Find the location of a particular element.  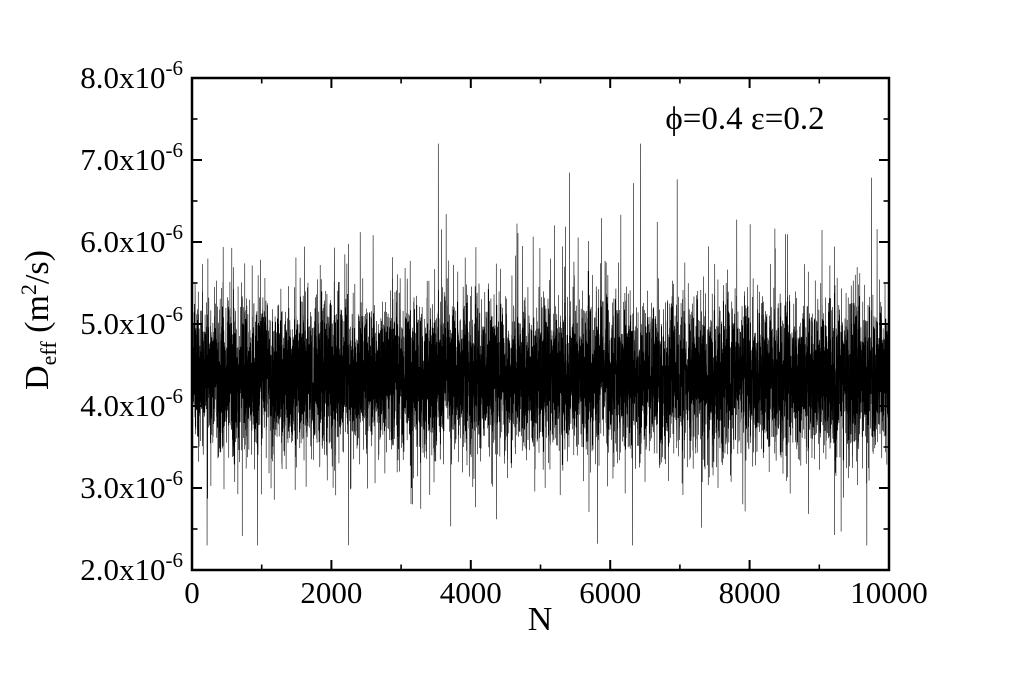

x-tick-label: 6000 is located at coordinates (610, 592).